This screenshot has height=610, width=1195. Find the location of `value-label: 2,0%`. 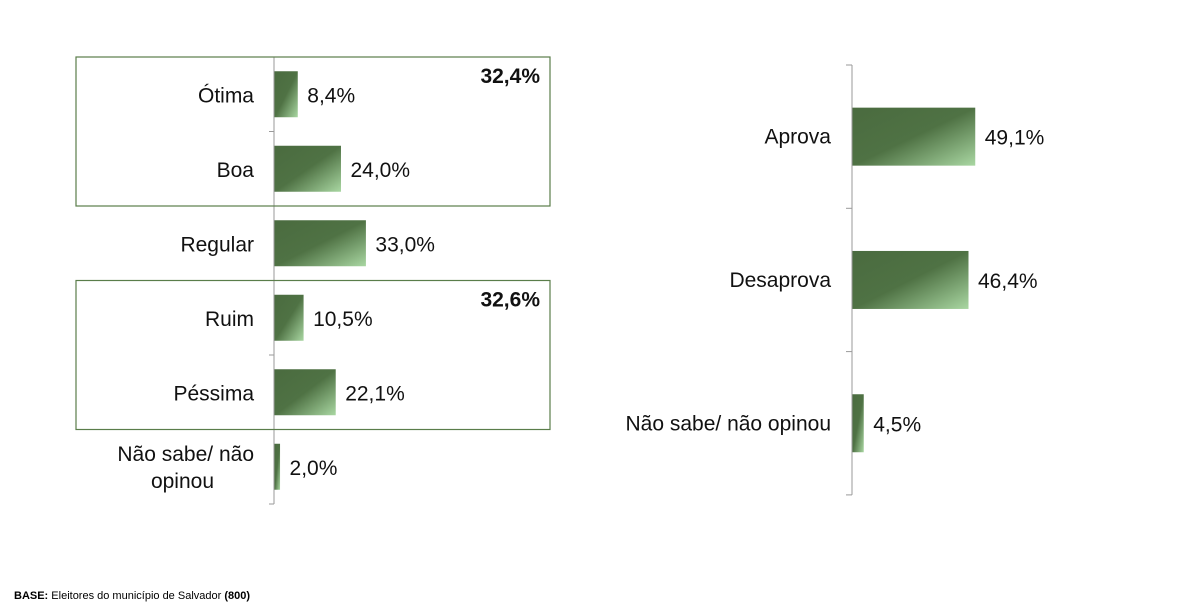

value-label: 2,0% is located at coordinates (314, 468).